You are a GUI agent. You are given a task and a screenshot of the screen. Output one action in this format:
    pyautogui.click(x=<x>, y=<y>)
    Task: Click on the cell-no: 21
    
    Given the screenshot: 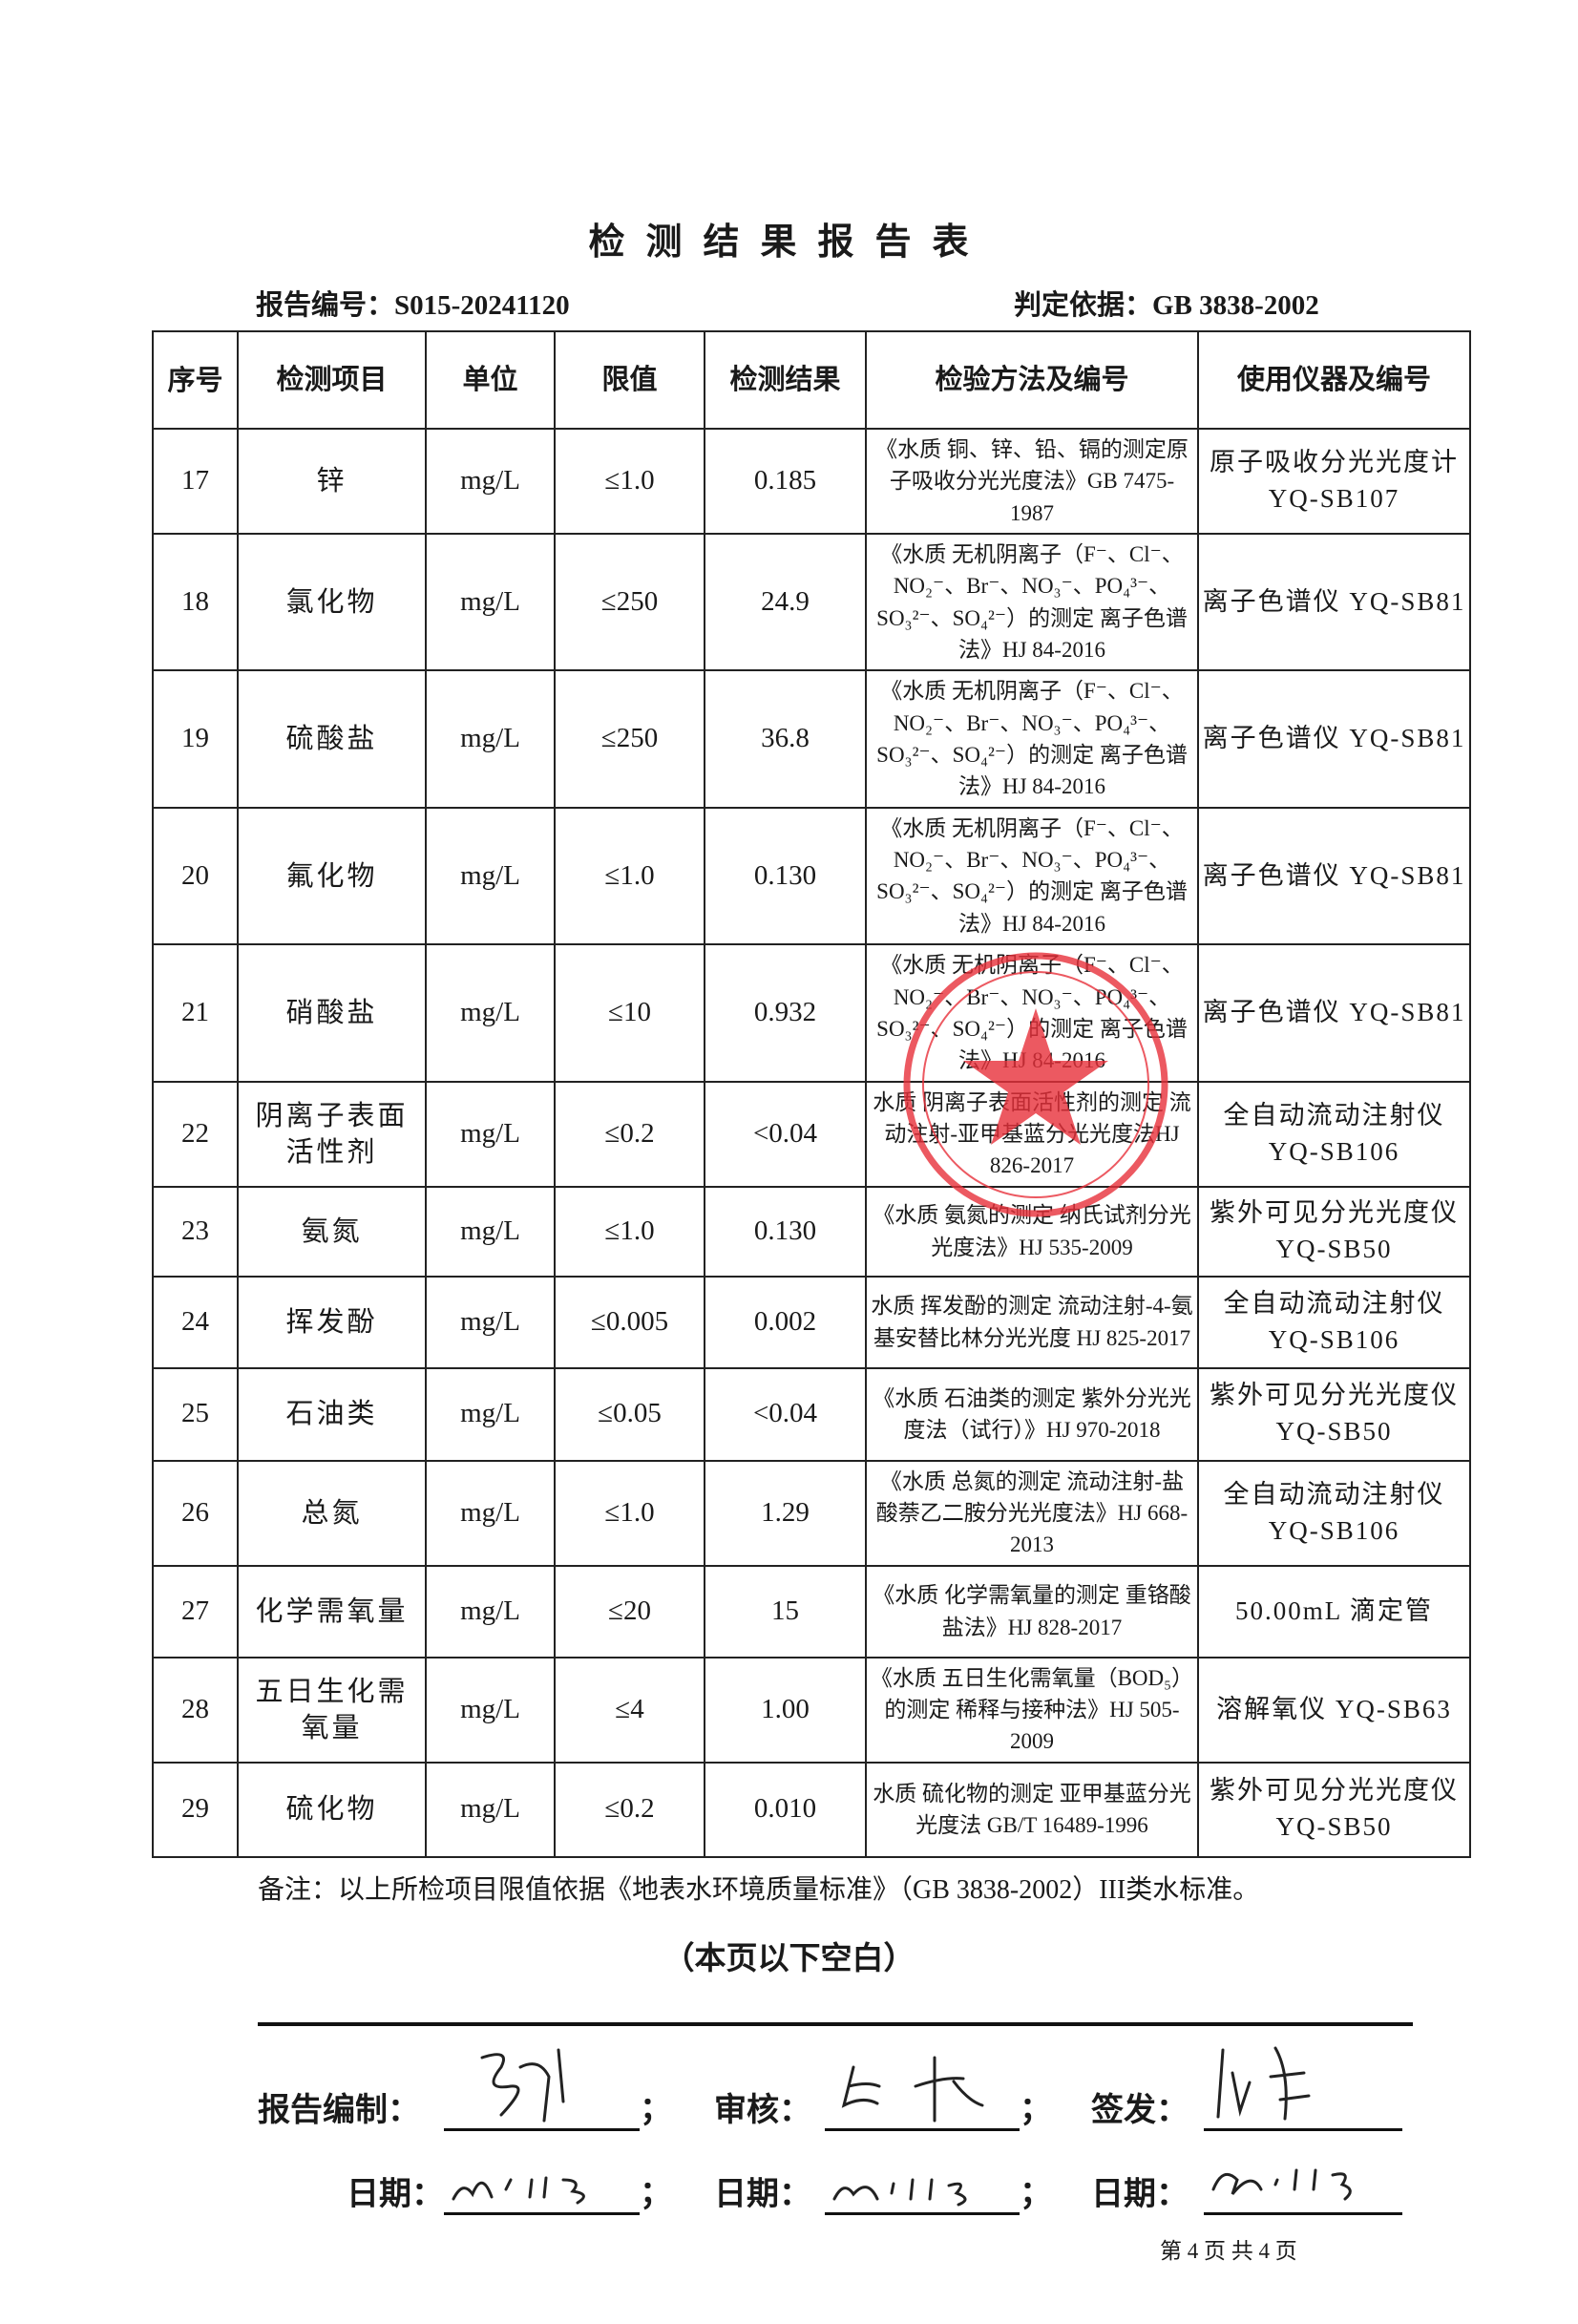 What is the action you would take?
    pyautogui.click(x=195, y=1013)
    